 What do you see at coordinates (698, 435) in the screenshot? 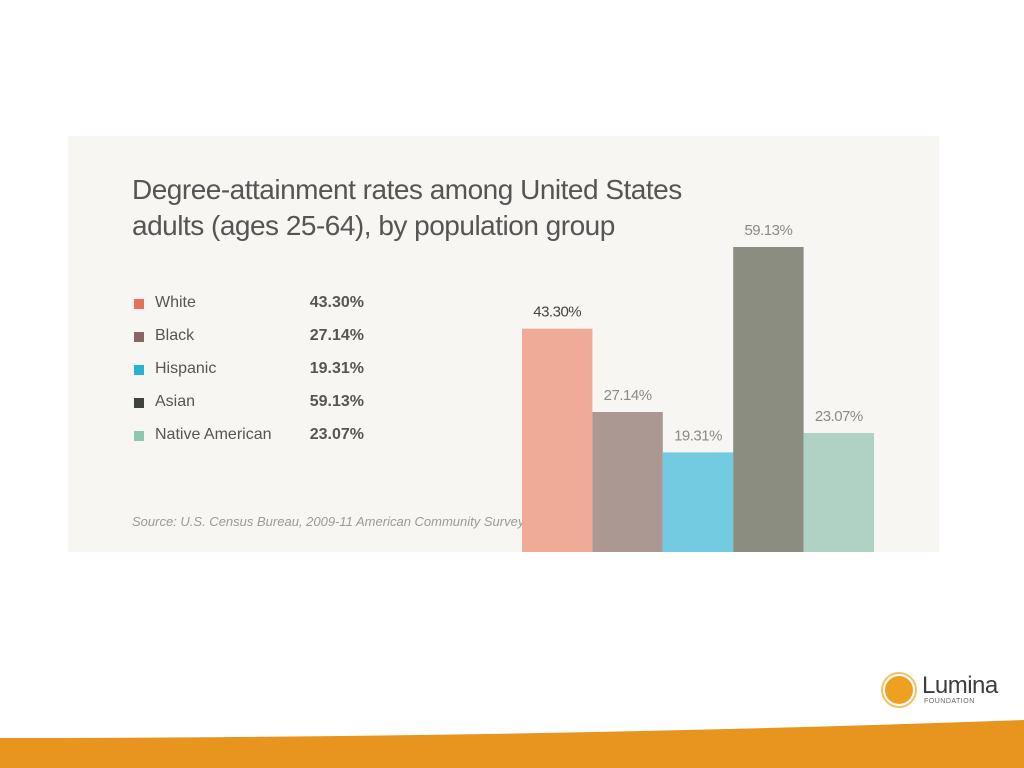
I see `data-label: 19.31%` at bounding box center [698, 435].